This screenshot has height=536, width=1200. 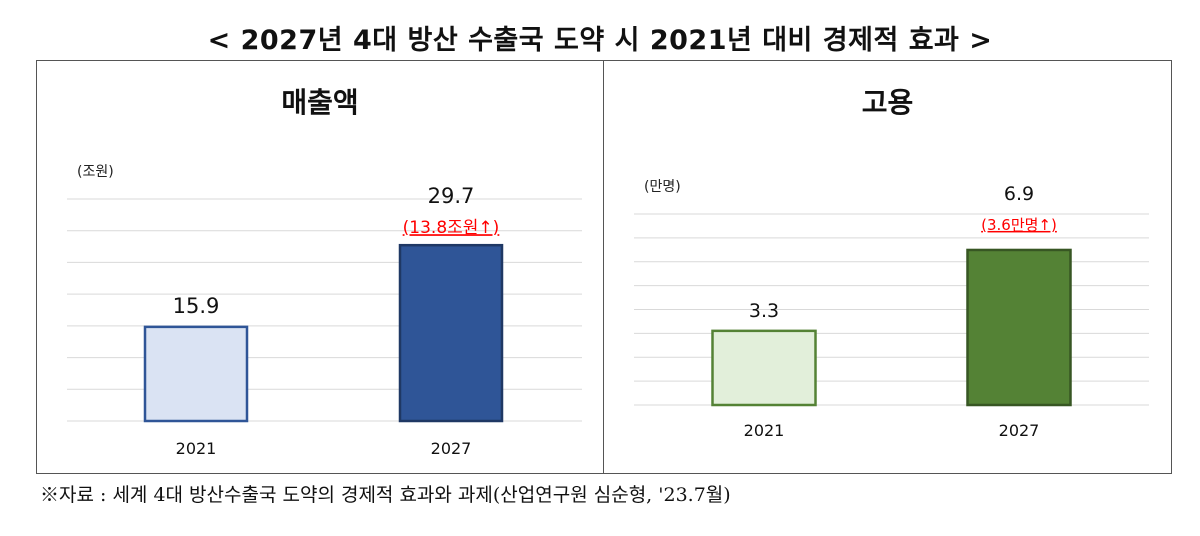 I want to click on employment-category-label-2021: 2021, so click(x=764, y=430).